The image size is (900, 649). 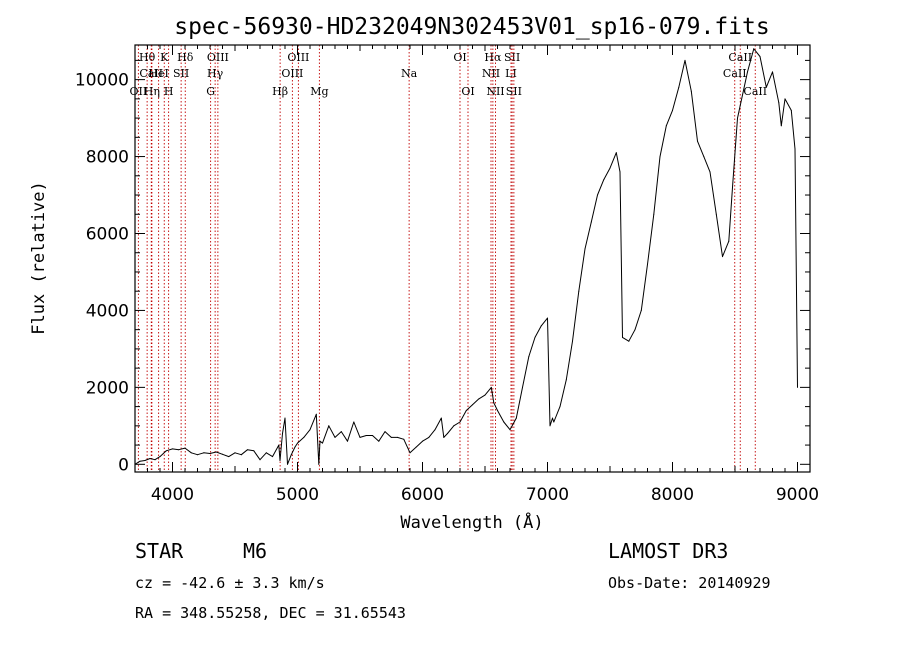 What do you see at coordinates (668, 551) in the screenshot?
I see `survey-label: LAMOST DR3` at bounding box center [668, 551].